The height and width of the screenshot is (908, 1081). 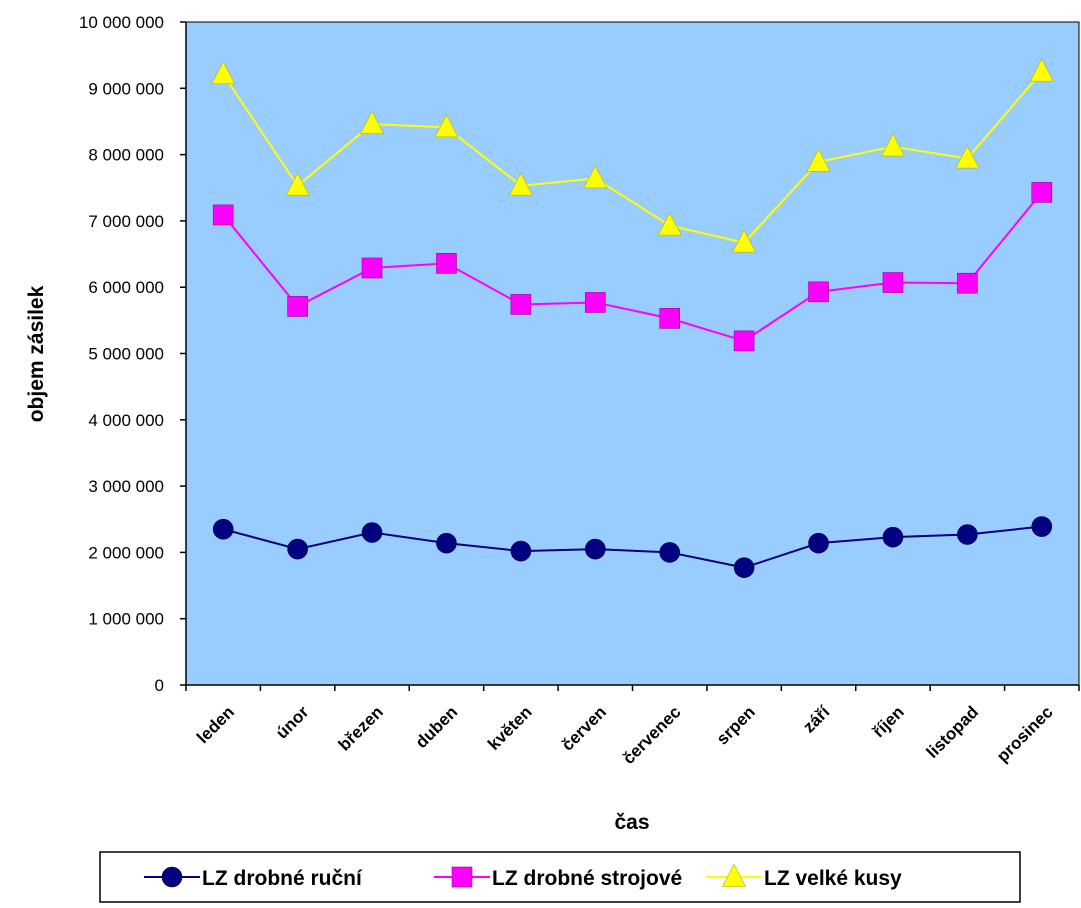 I want to click on x-tick-label: květen, so click(x=510, y=728).